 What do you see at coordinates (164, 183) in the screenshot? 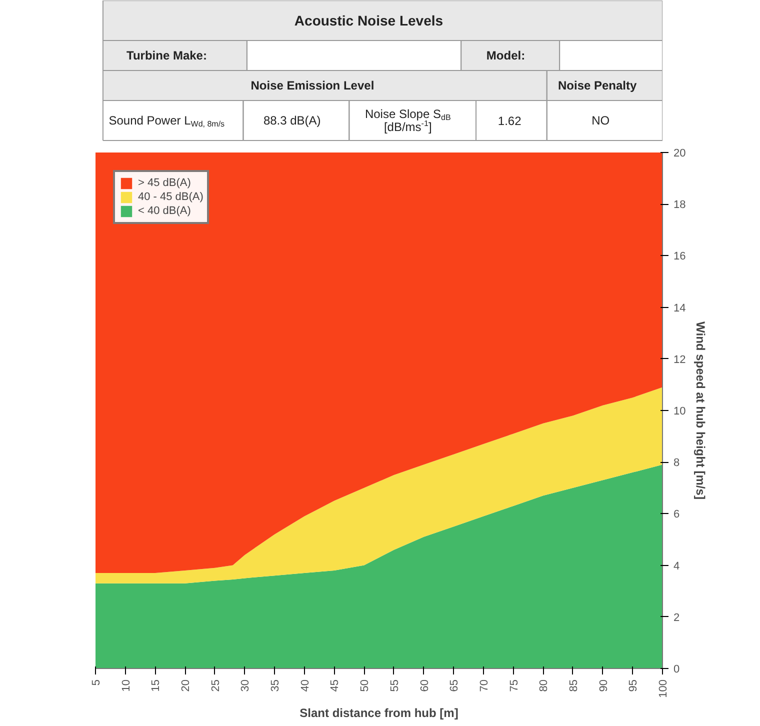
I see `legend-label: > 45 dB(A)` at bounding box center [164, 183].